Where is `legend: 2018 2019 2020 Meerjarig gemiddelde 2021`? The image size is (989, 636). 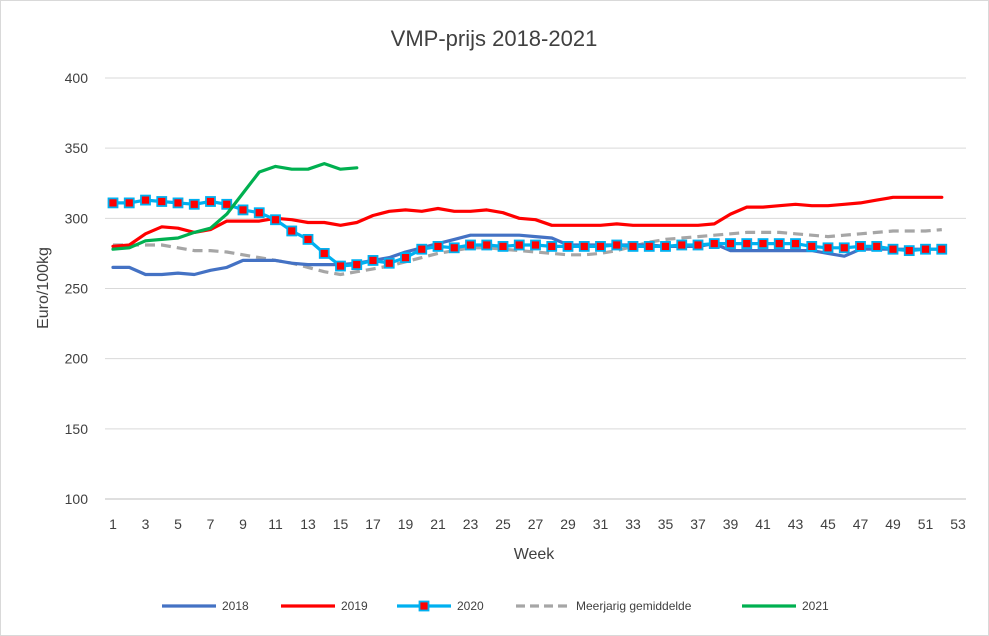
legend: 2018 2019 2020 Meerjarig gemiddelde 2021 is located at coordinates (495, 606).